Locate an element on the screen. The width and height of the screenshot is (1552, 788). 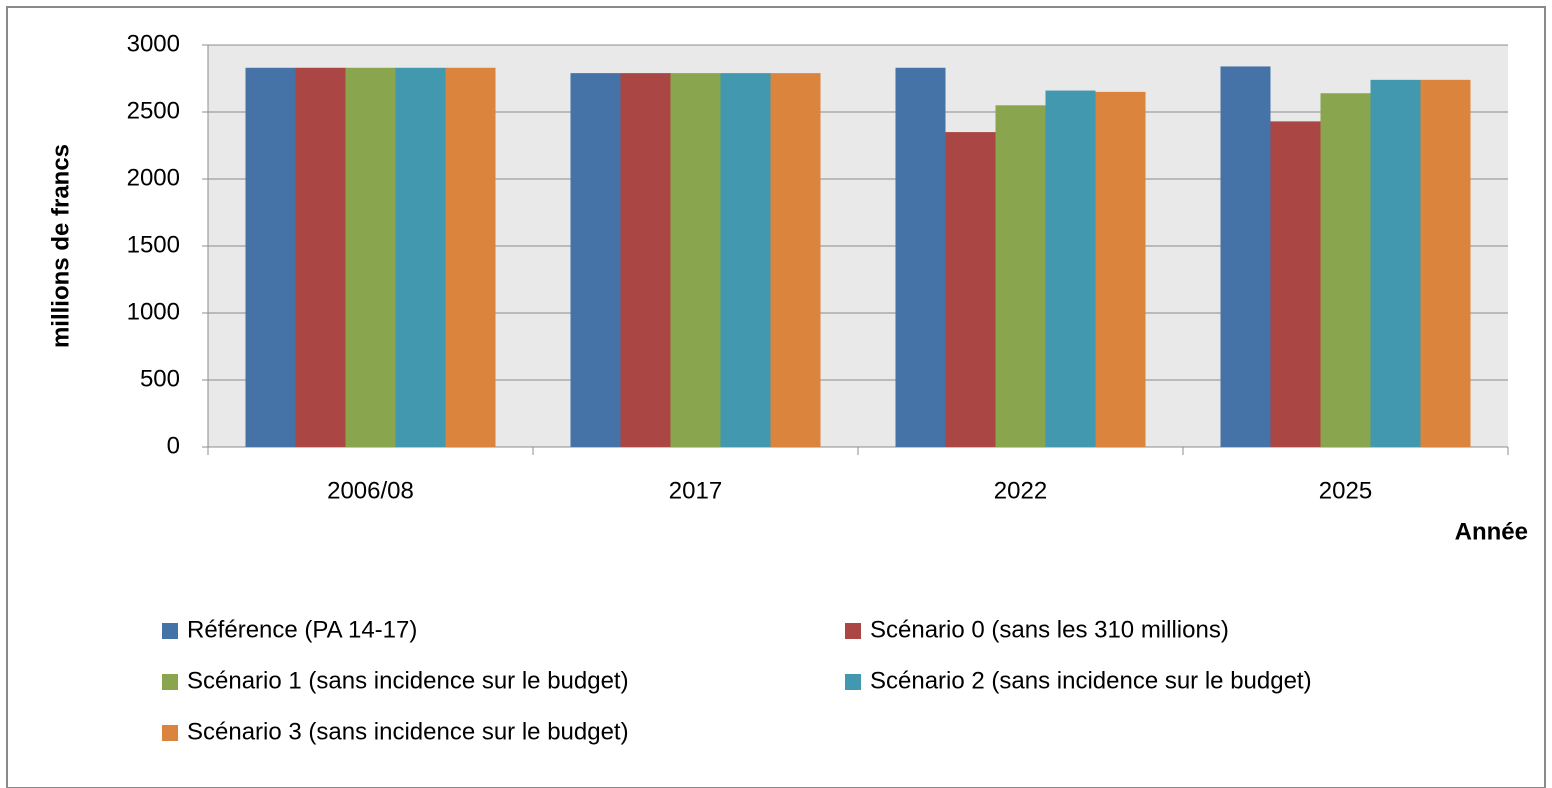
x-tick-label: 2017 is located at coordinates (695, 490).